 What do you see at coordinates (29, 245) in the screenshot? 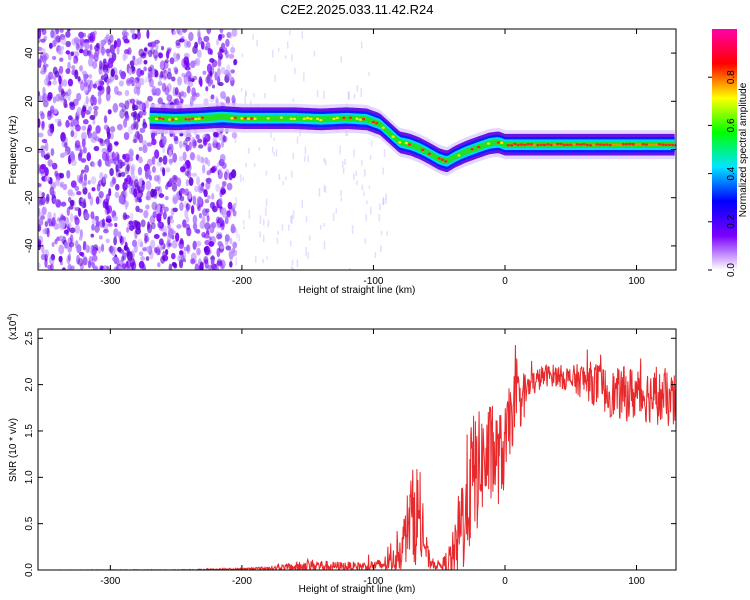
I see `y-tick-label: -40` at bounding box center [29, 245].